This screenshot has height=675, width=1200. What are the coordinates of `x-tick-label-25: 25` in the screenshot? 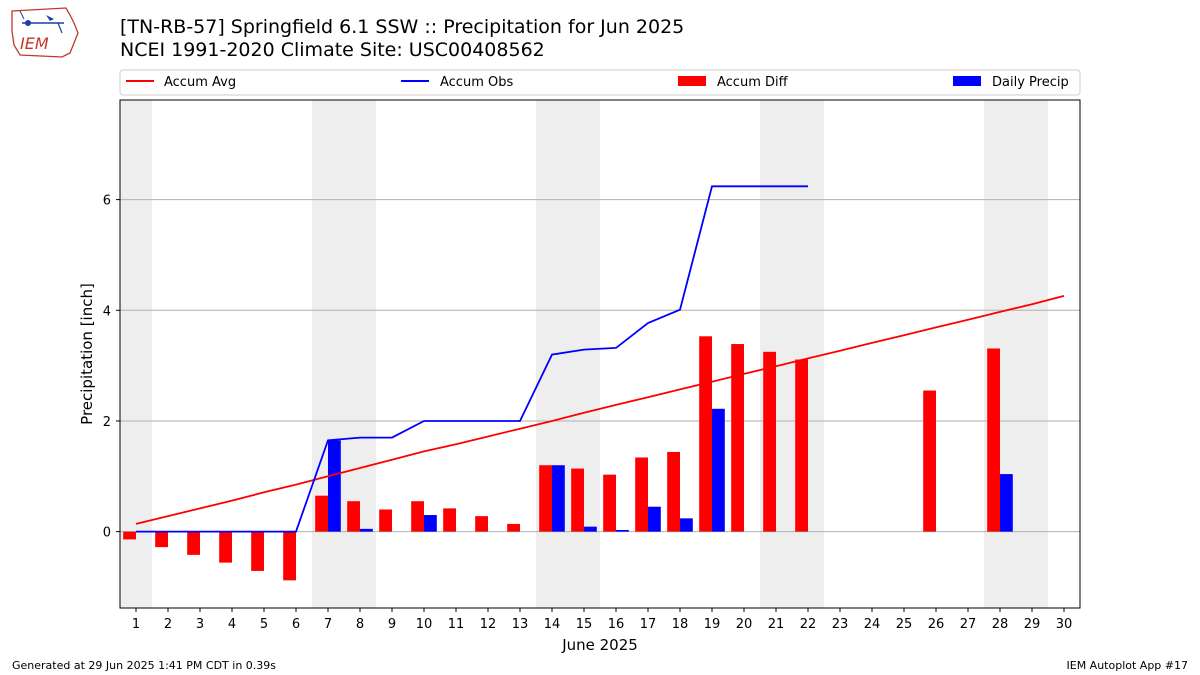 It's located at (904, 624).